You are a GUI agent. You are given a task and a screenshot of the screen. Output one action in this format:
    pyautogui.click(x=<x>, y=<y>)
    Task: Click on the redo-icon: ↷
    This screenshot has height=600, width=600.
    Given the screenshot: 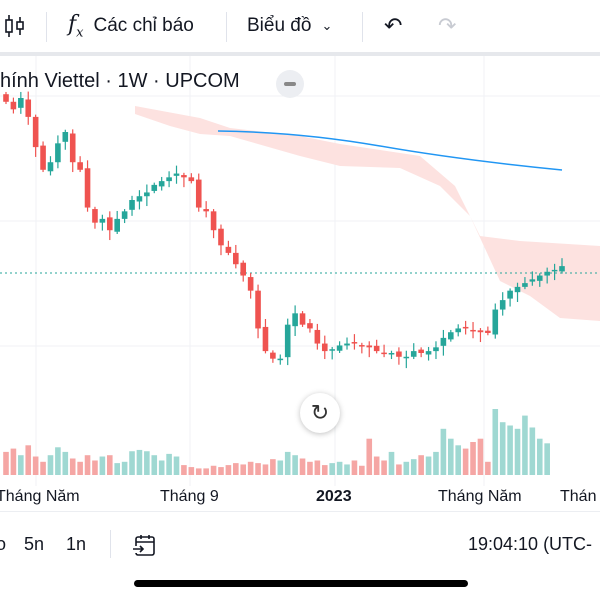 What is the action you would take?
    pyautogui.click(x=447, y=25)
    